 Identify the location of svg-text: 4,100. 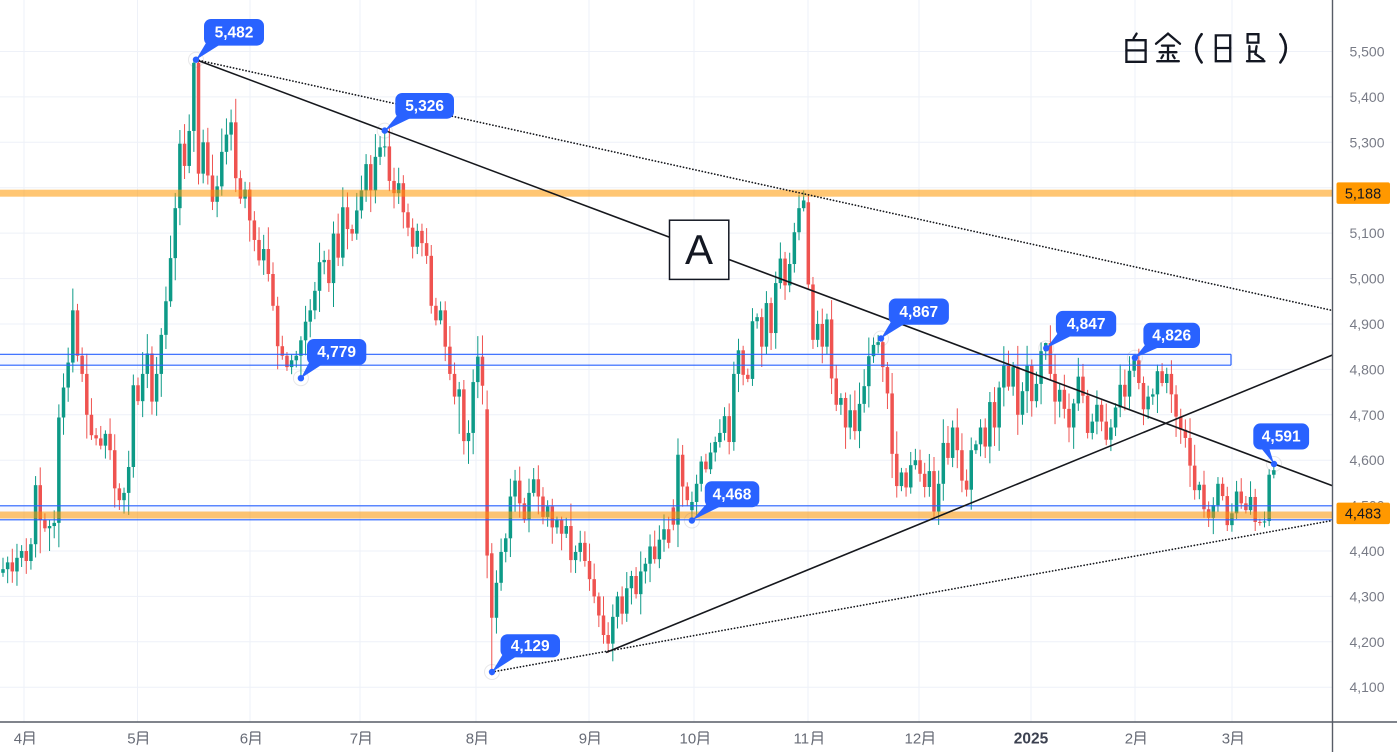
(1366, 687).